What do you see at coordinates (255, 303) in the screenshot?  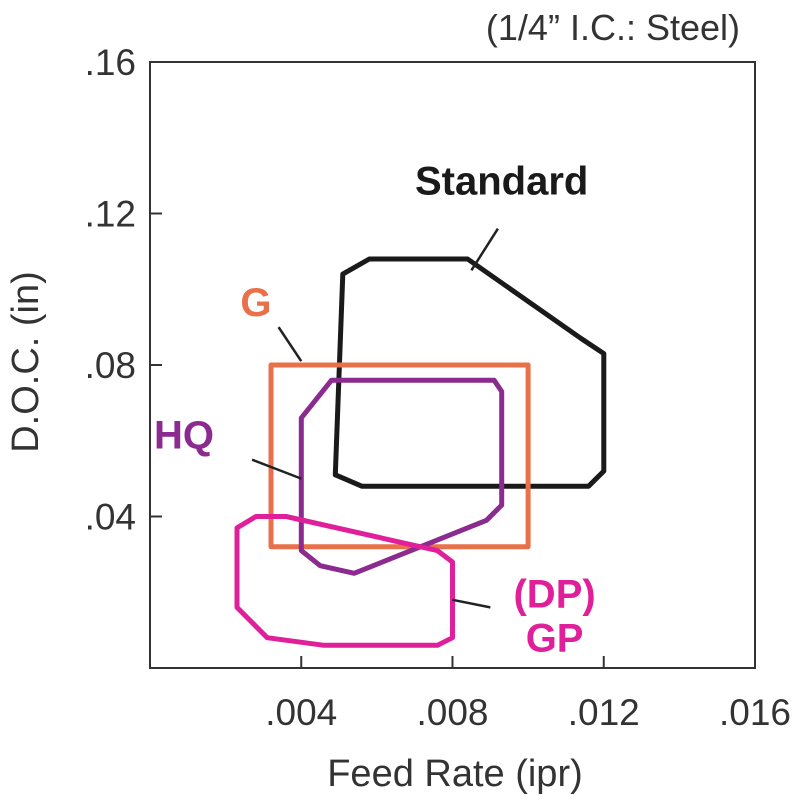 I see `region-g-label: G` at bounding box center [255, 303].